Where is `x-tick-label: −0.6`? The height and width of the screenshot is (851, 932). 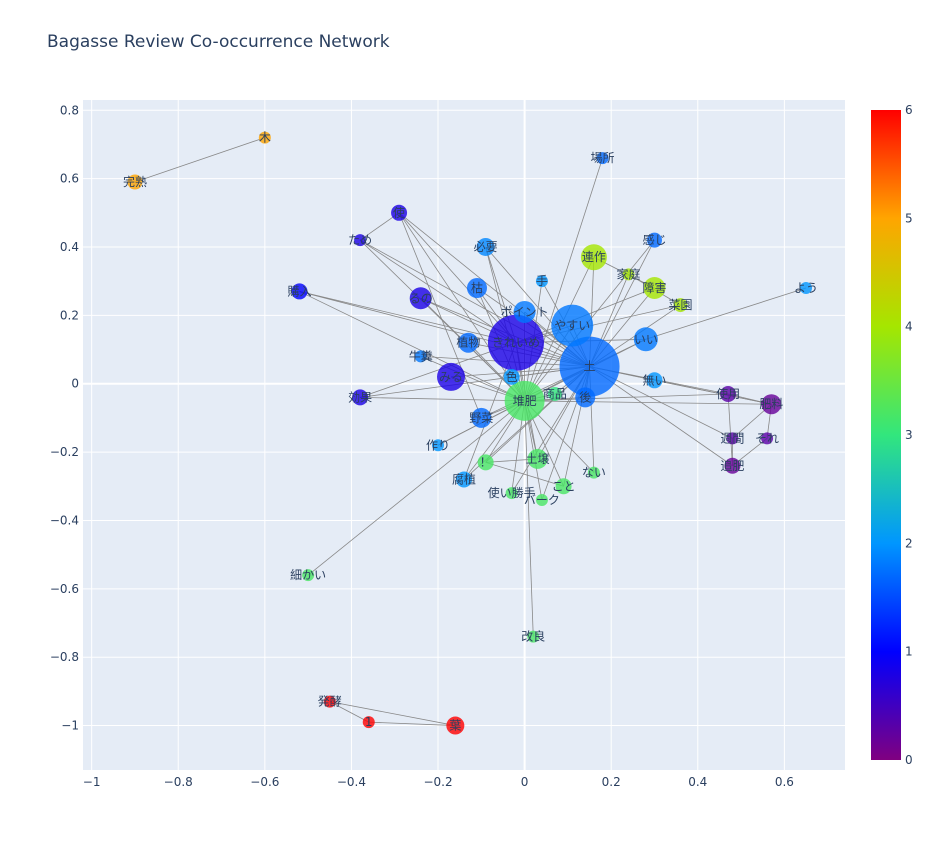
x-tick-label: −0.6 is located at coordinates (264, 782).